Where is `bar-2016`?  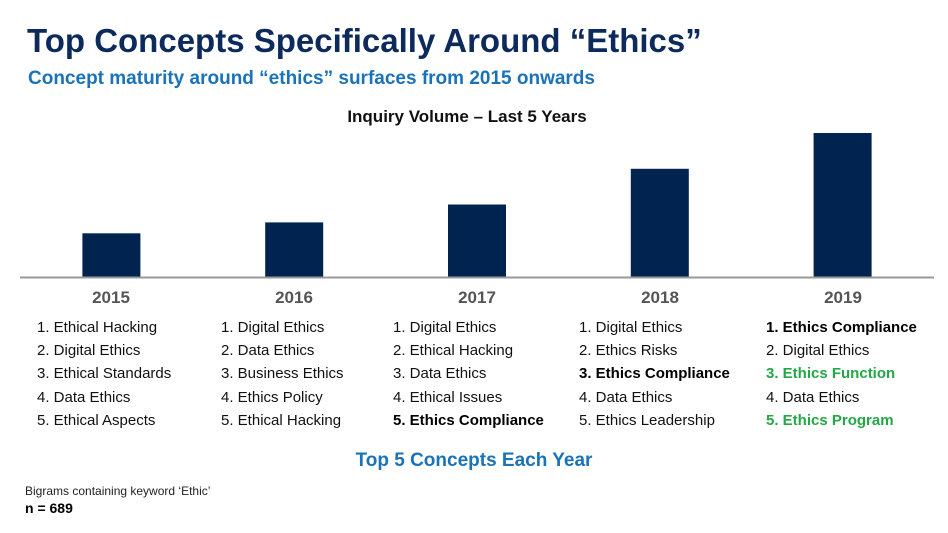 bar-2016 is located at coordinates (294, 249).